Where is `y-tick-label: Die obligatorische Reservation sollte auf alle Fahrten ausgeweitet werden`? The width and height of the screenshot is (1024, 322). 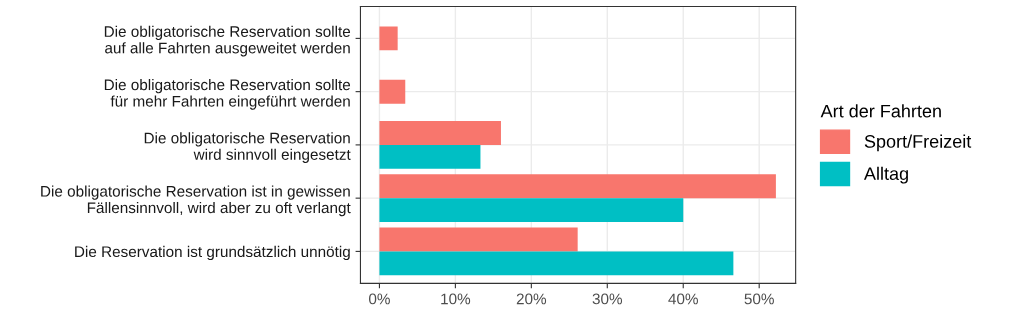
y-tick-label: Die obligatorische Reservation sollte auf alle Fahrten ausgeweitet werden is located at coordinates (227, 41).